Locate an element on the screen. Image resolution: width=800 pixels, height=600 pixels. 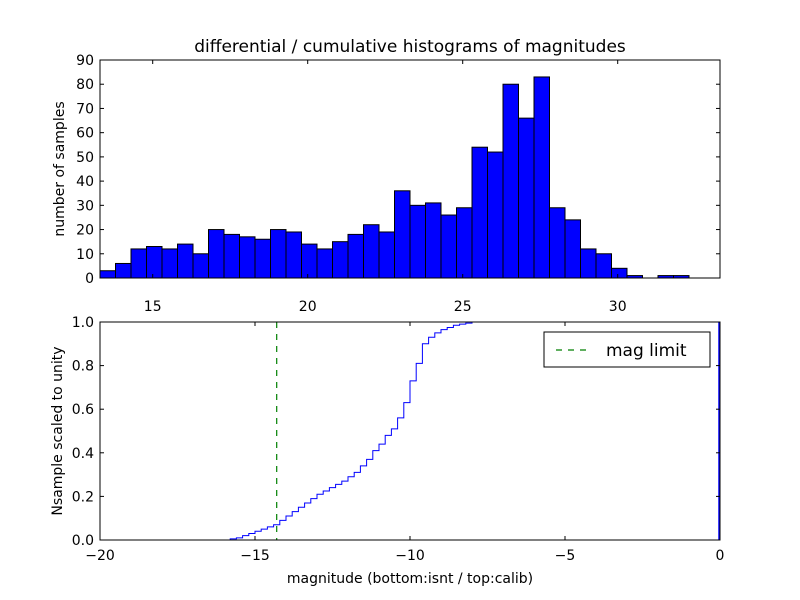
histogram-ytick-label: 80 is located at coordinates (85, 85).